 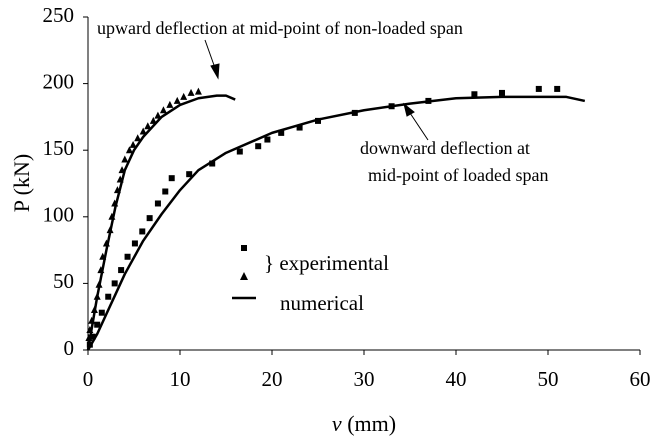 What do you see at coordinates (364, 379) in the screenshot?
I see `x-tick-label: 30` at bounding box center [364, 379].